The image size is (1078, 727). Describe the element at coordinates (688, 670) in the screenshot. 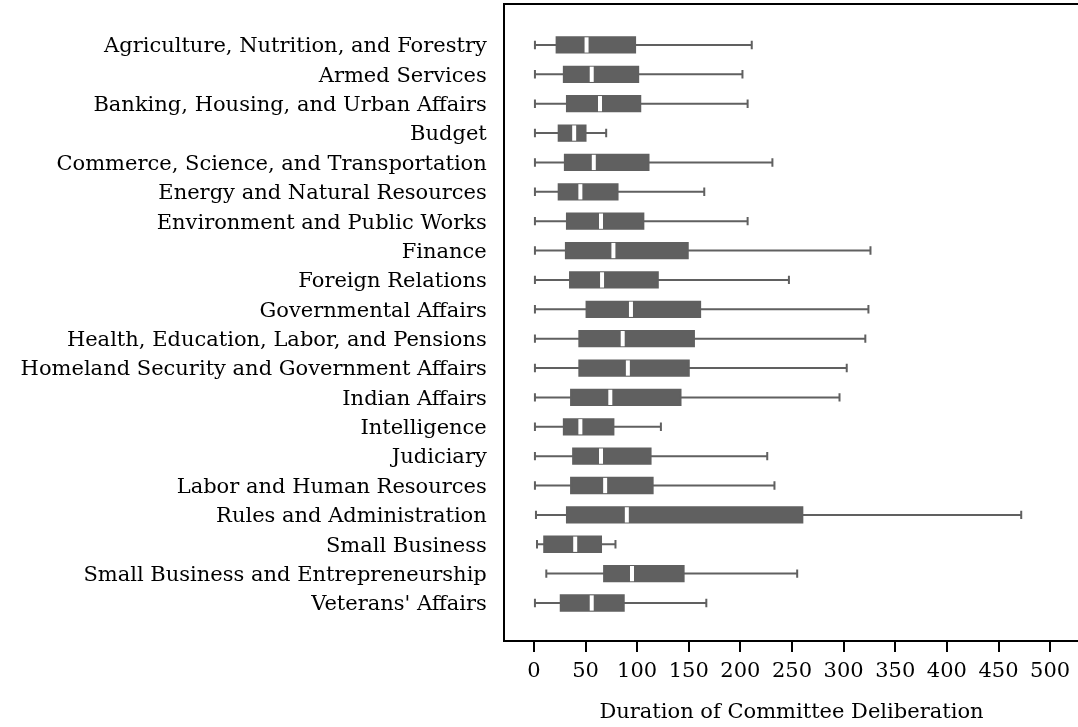

I see `x-tick-label: 150` at that location.